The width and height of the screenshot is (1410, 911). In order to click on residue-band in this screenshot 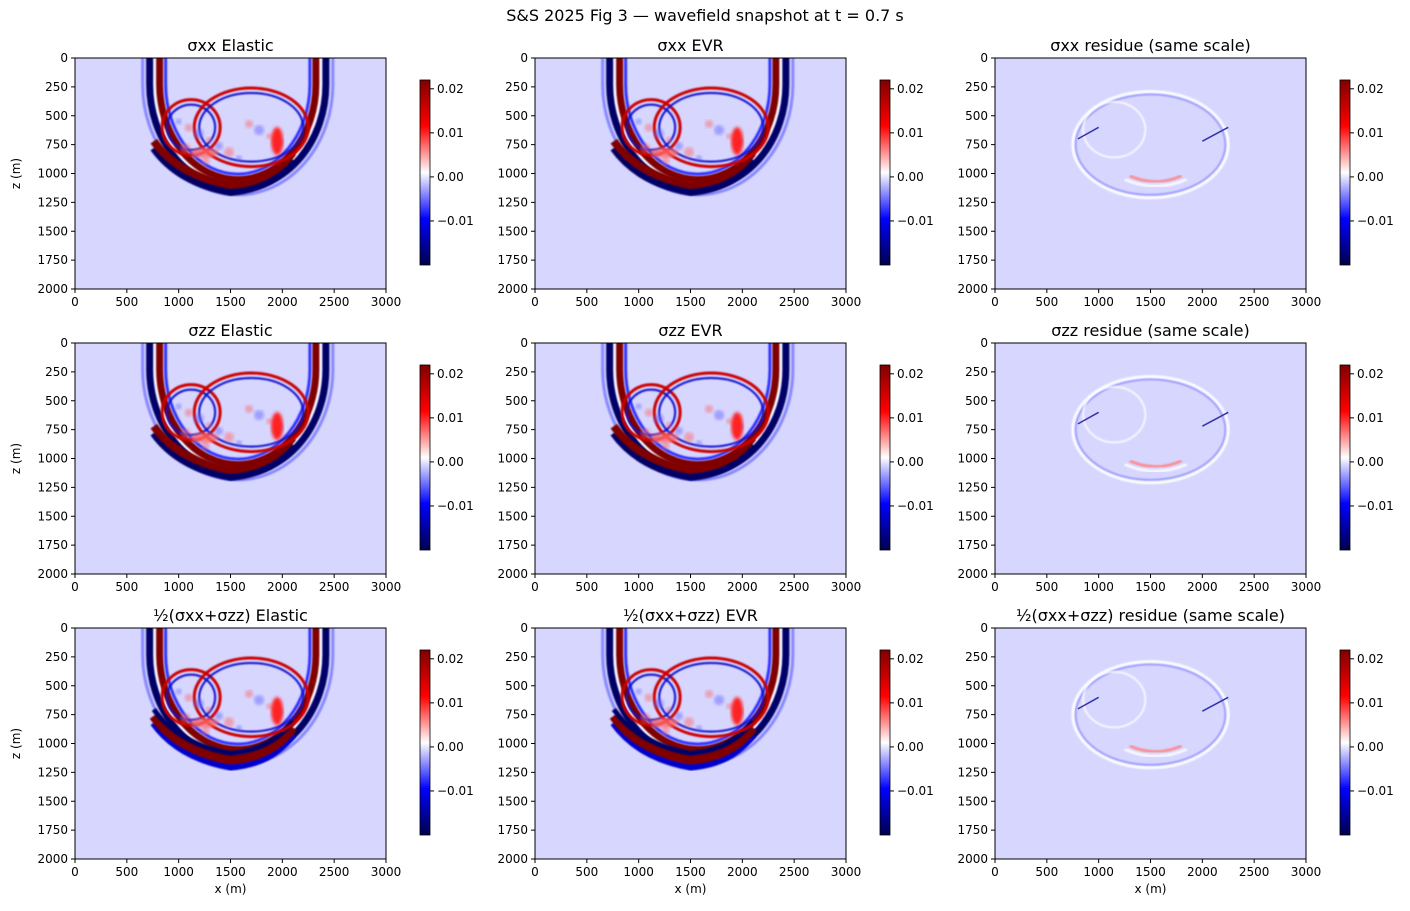, I will do `click(1155, 182)`.